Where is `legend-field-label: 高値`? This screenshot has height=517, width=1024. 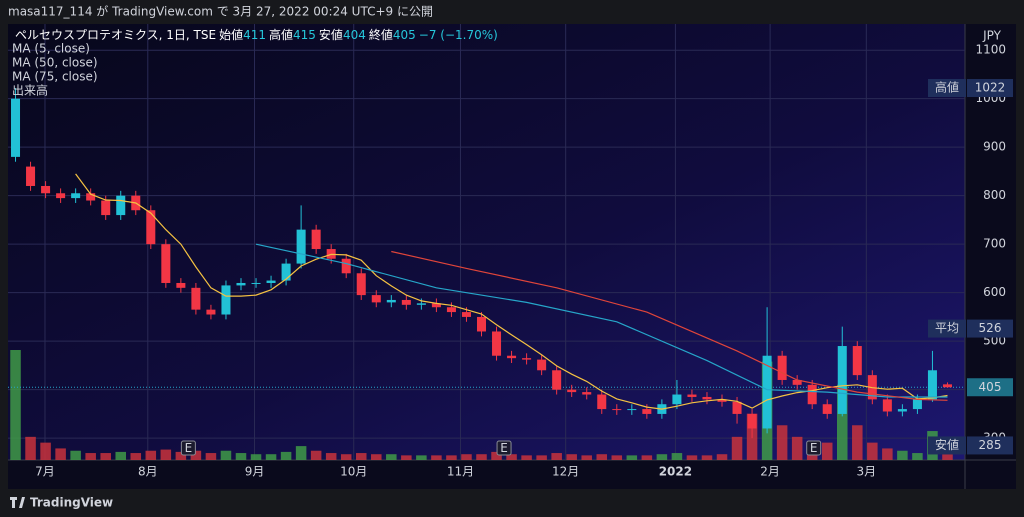 legend-field-label: 高値 is located at coordinates (281, 34).